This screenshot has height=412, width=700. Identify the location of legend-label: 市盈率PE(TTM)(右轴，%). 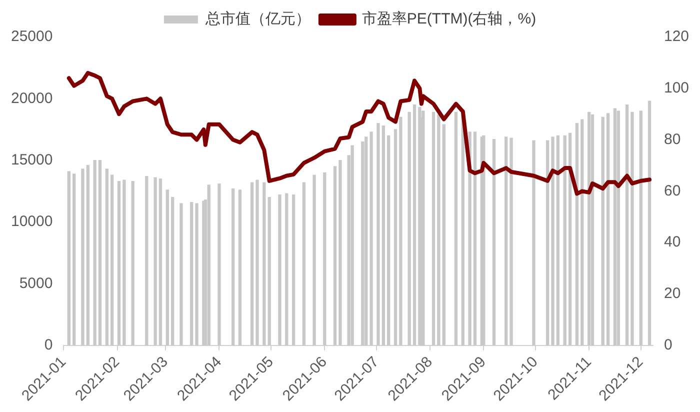
(449, 19).